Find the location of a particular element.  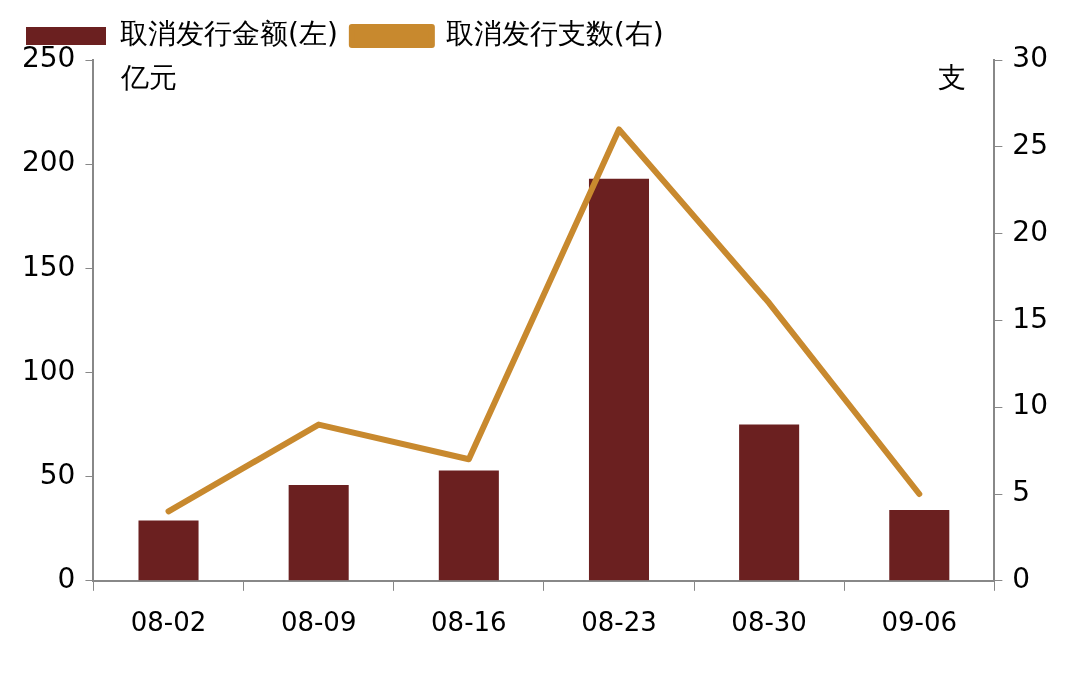

y-tick-label: 150 is located at coordinates (48, 266).